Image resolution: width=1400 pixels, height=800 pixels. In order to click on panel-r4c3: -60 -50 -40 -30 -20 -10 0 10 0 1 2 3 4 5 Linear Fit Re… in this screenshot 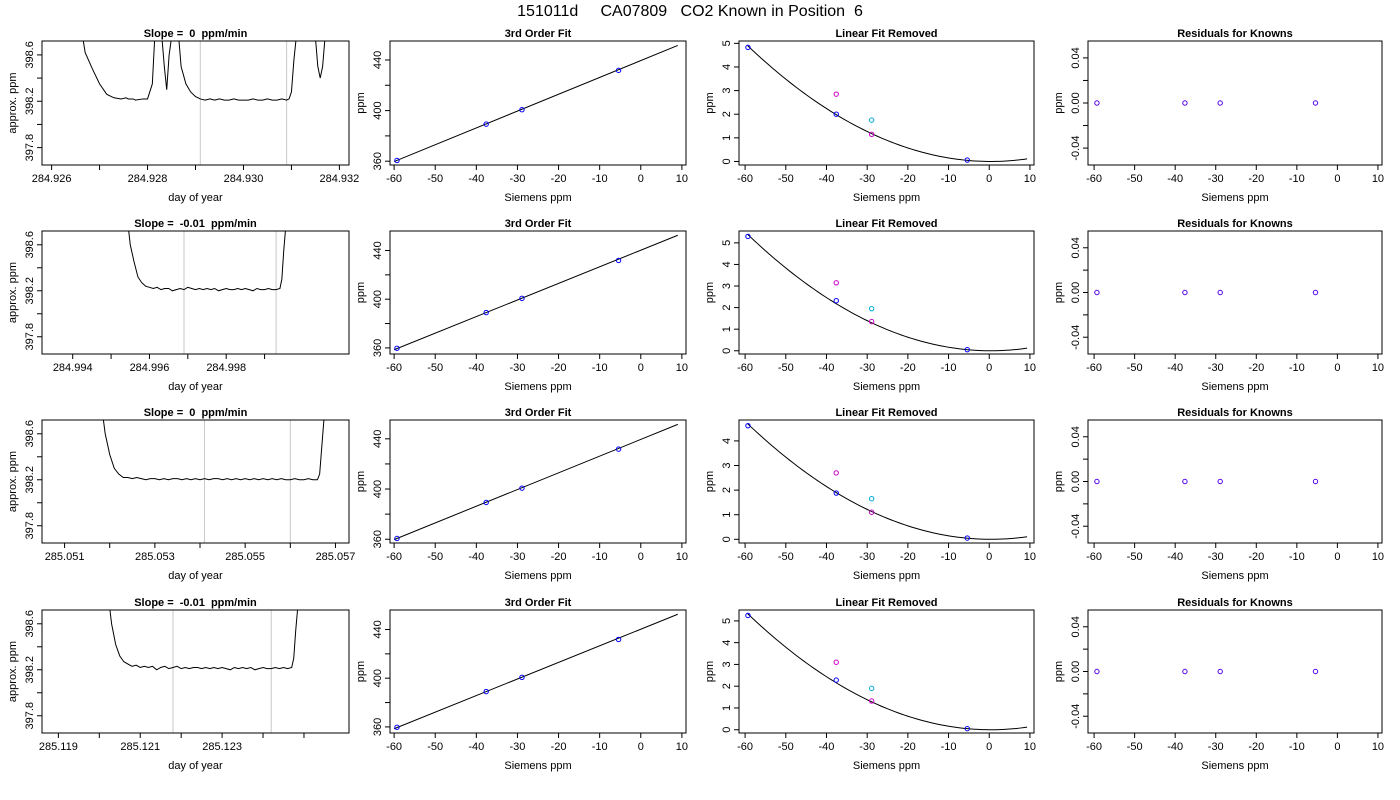, I will do `click(870, 684)`.